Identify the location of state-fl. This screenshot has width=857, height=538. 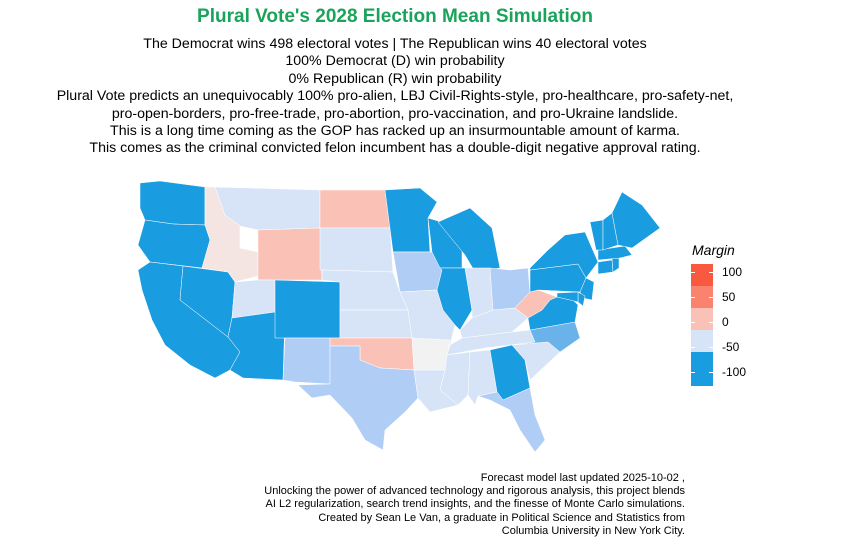
(511, 420).